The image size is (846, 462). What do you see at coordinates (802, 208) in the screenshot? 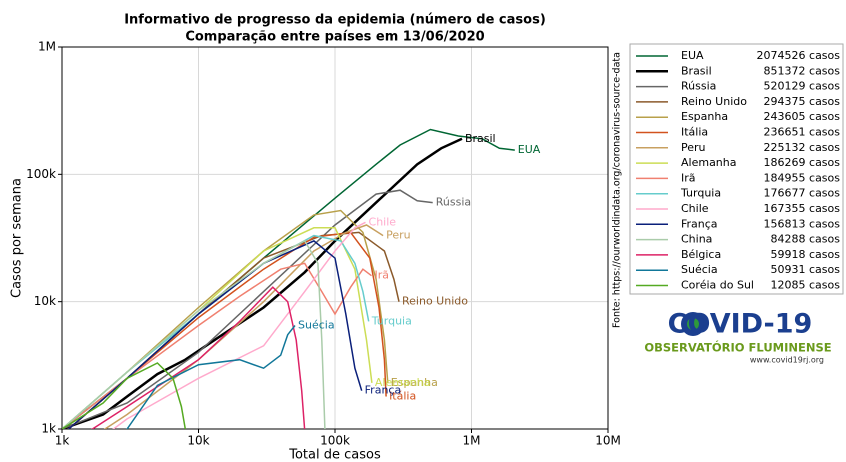
I see `legend-total: 167355 casos` at bounding box center [802, 208].